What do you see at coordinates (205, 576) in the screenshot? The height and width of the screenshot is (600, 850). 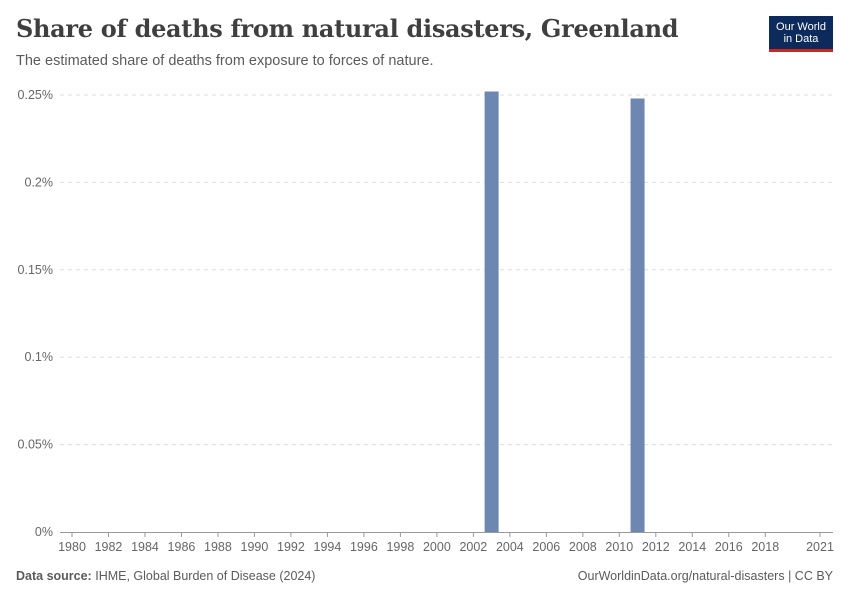 I see `data-source-text: IHME, Global Burden of Disease (2024)` at bounding box center [205, 576].